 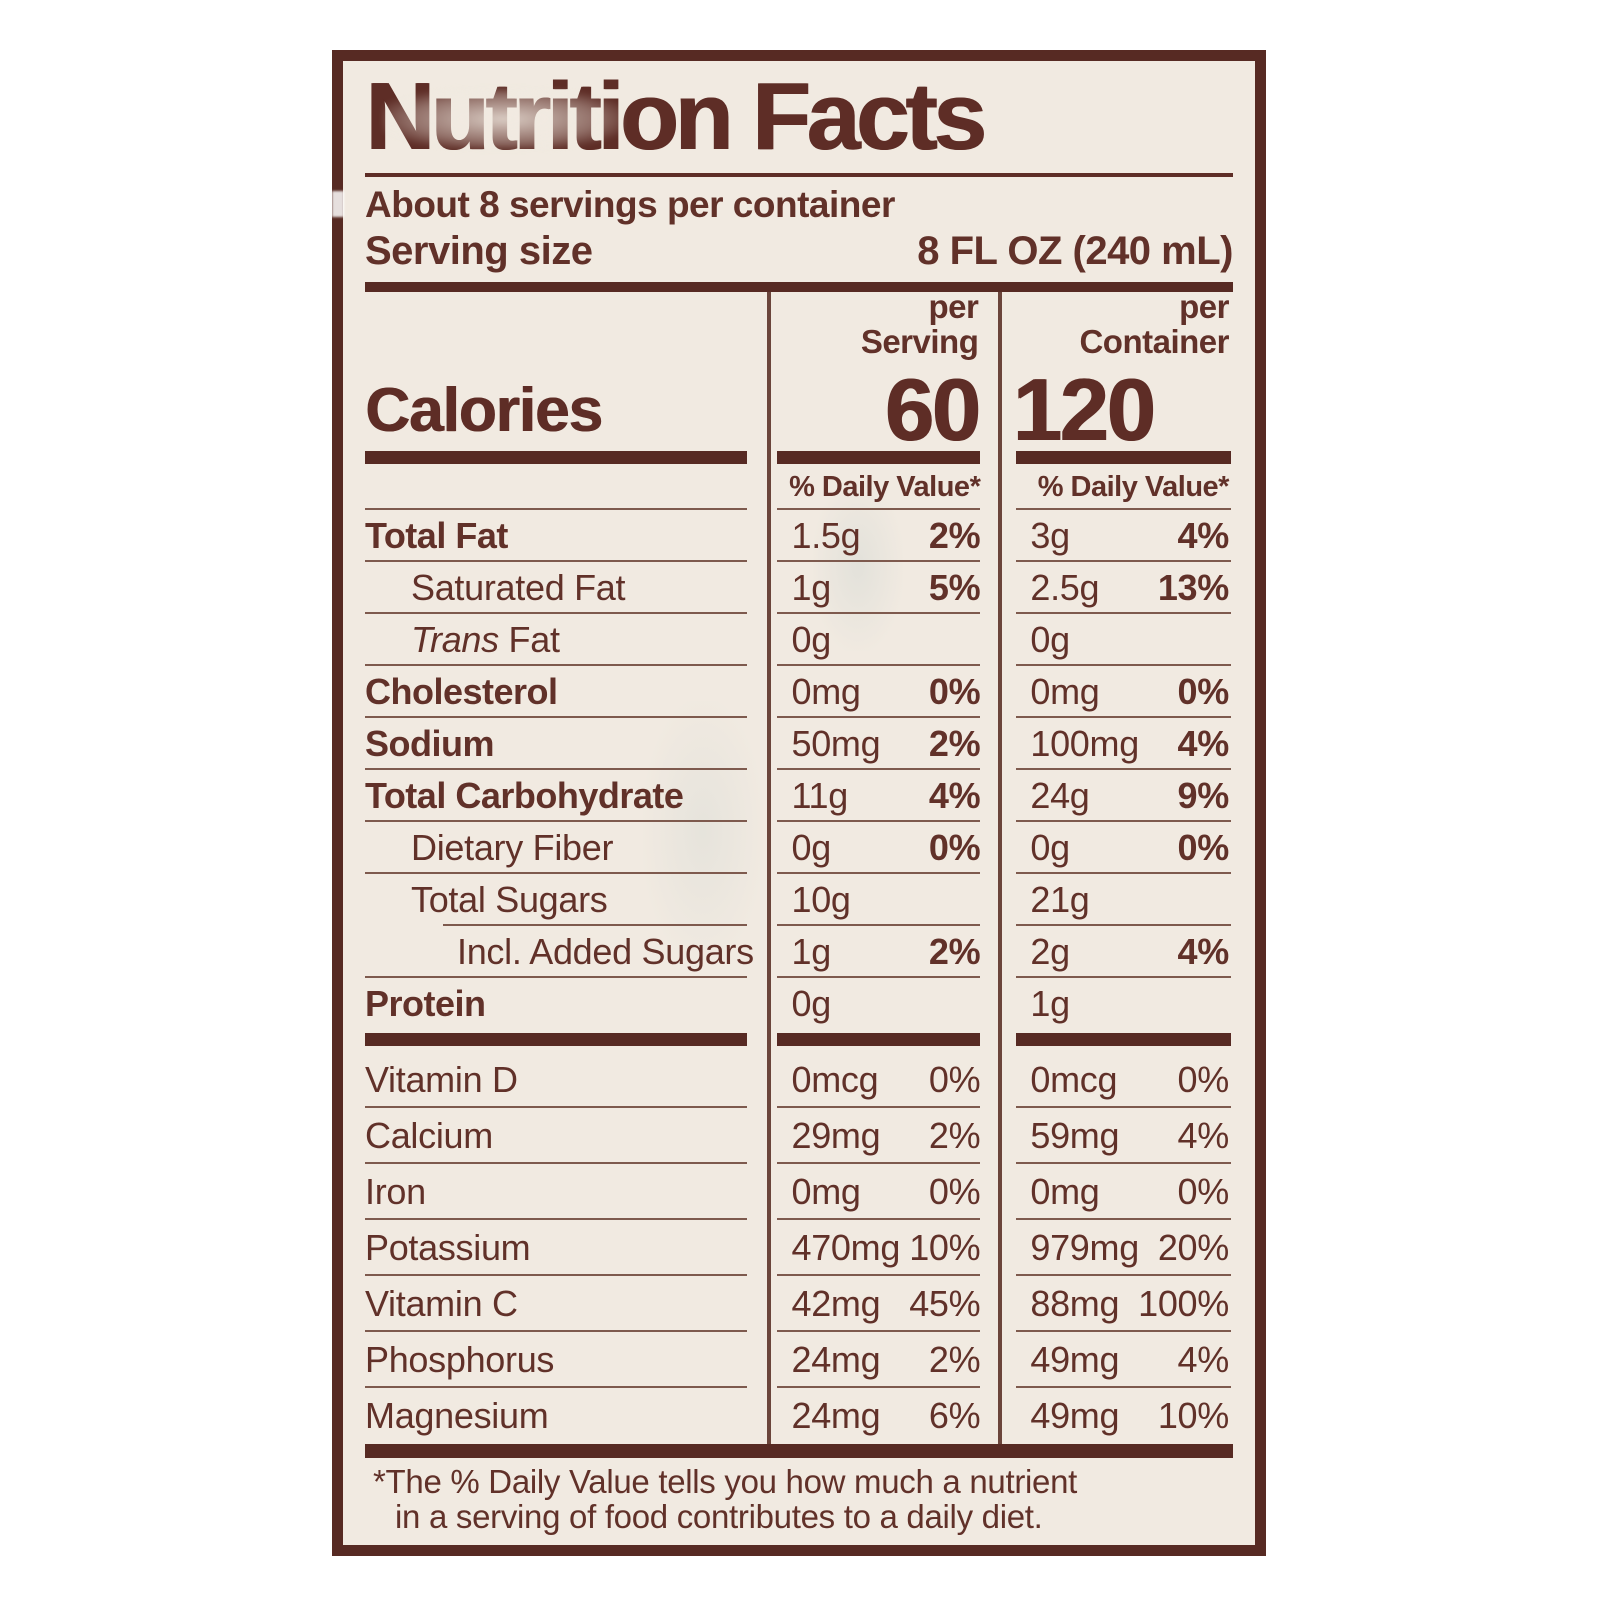 What do you see at coordinates (884, 488) in the screenshot?
I see `daily-value-header-serving: % Daily Value*` at bounding box center [884, 488].